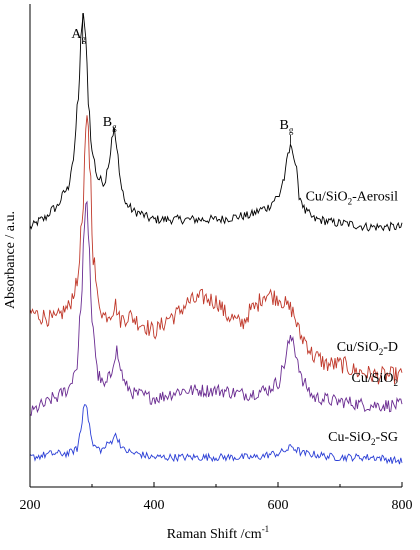  I want to click on x-axis-label-sup: -1, so click(266, 529).